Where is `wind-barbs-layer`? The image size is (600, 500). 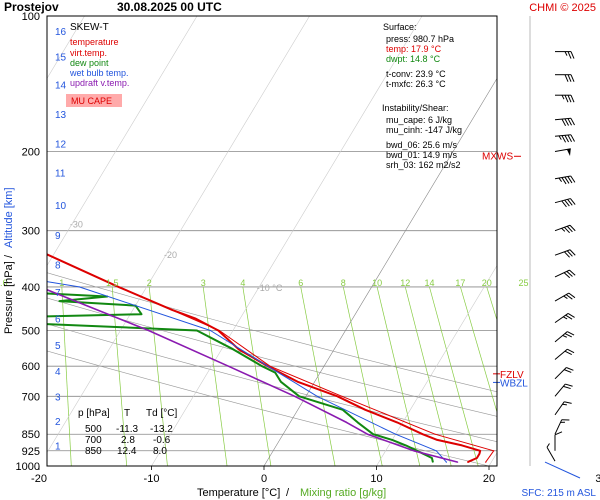
wind-barbs-layer is located at coordinates (562, 265).